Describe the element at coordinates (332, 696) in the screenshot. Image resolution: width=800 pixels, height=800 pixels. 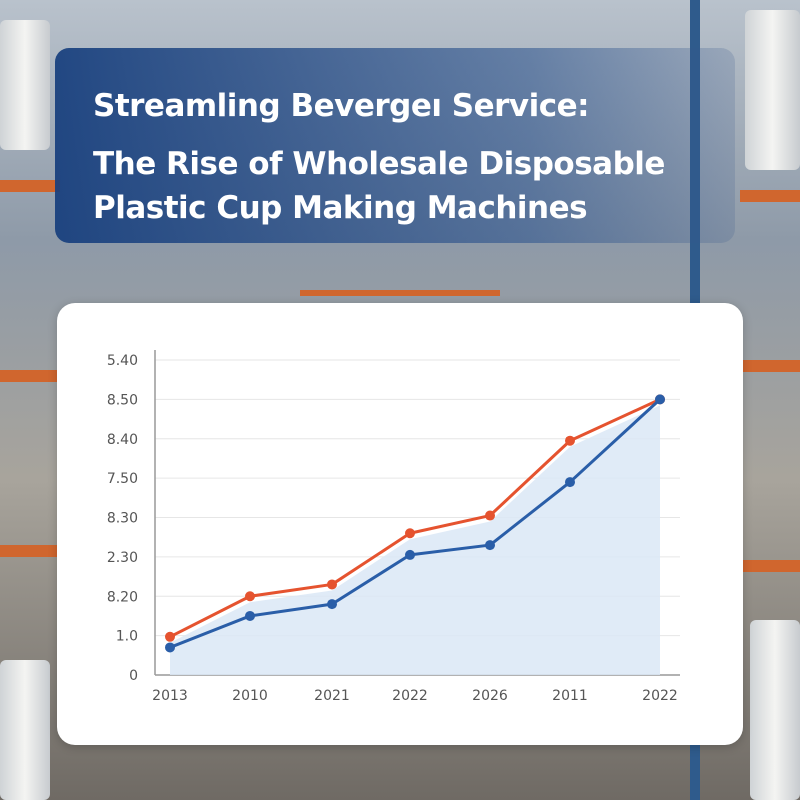
I see `x-tick-label: 2021` at that location.